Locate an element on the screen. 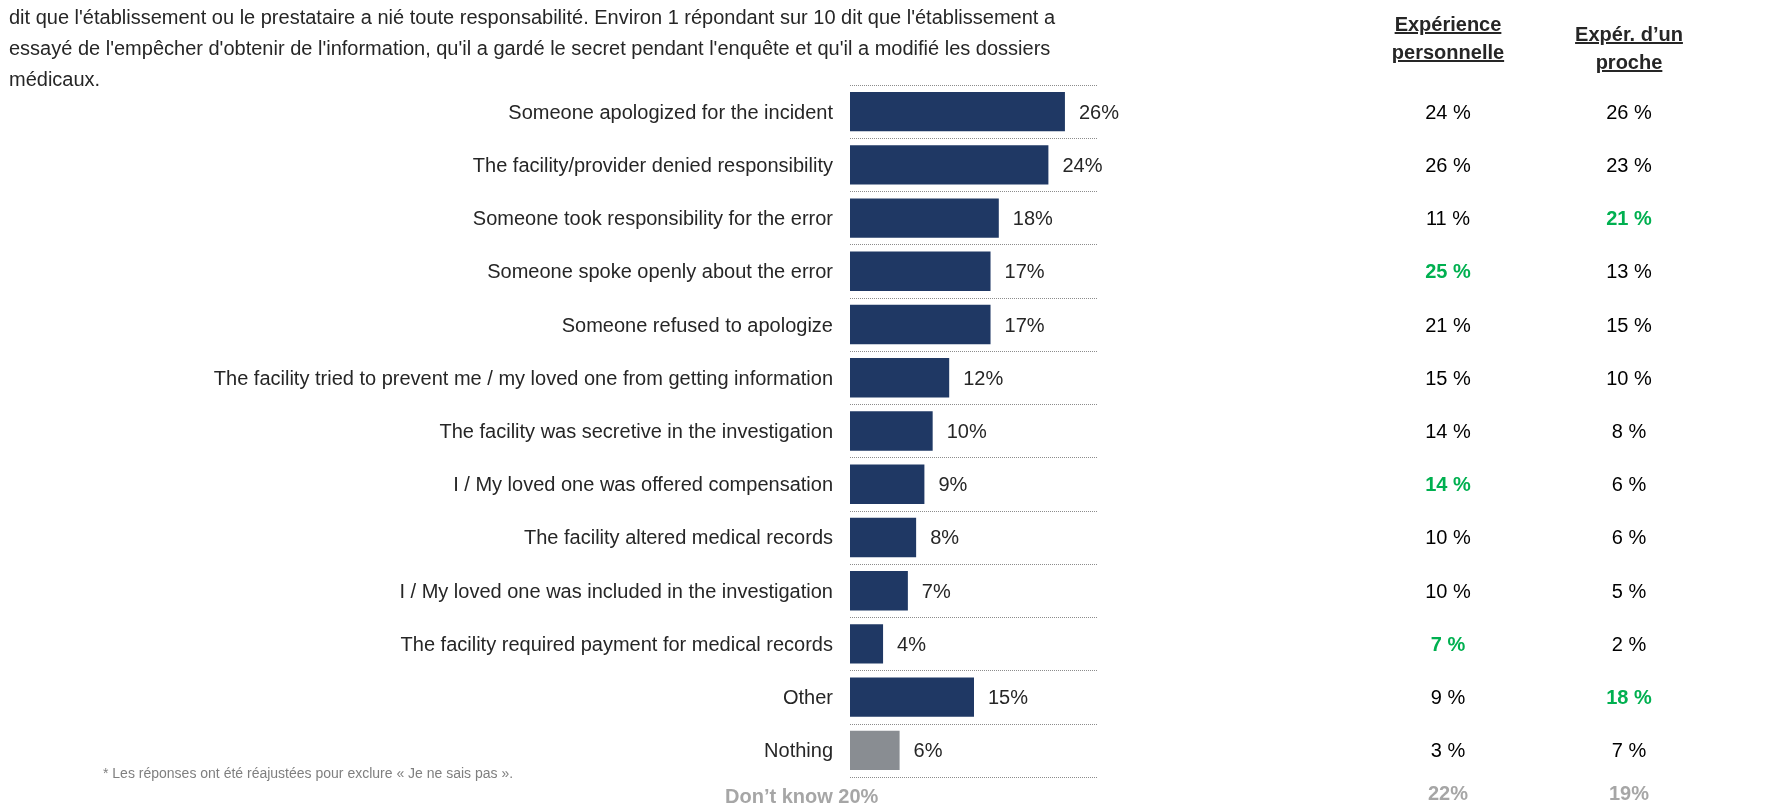 This screenshot has width=1790, height=806. y-tick-label: The facility/provider denied responsibility is located at coordinates (652, 164).